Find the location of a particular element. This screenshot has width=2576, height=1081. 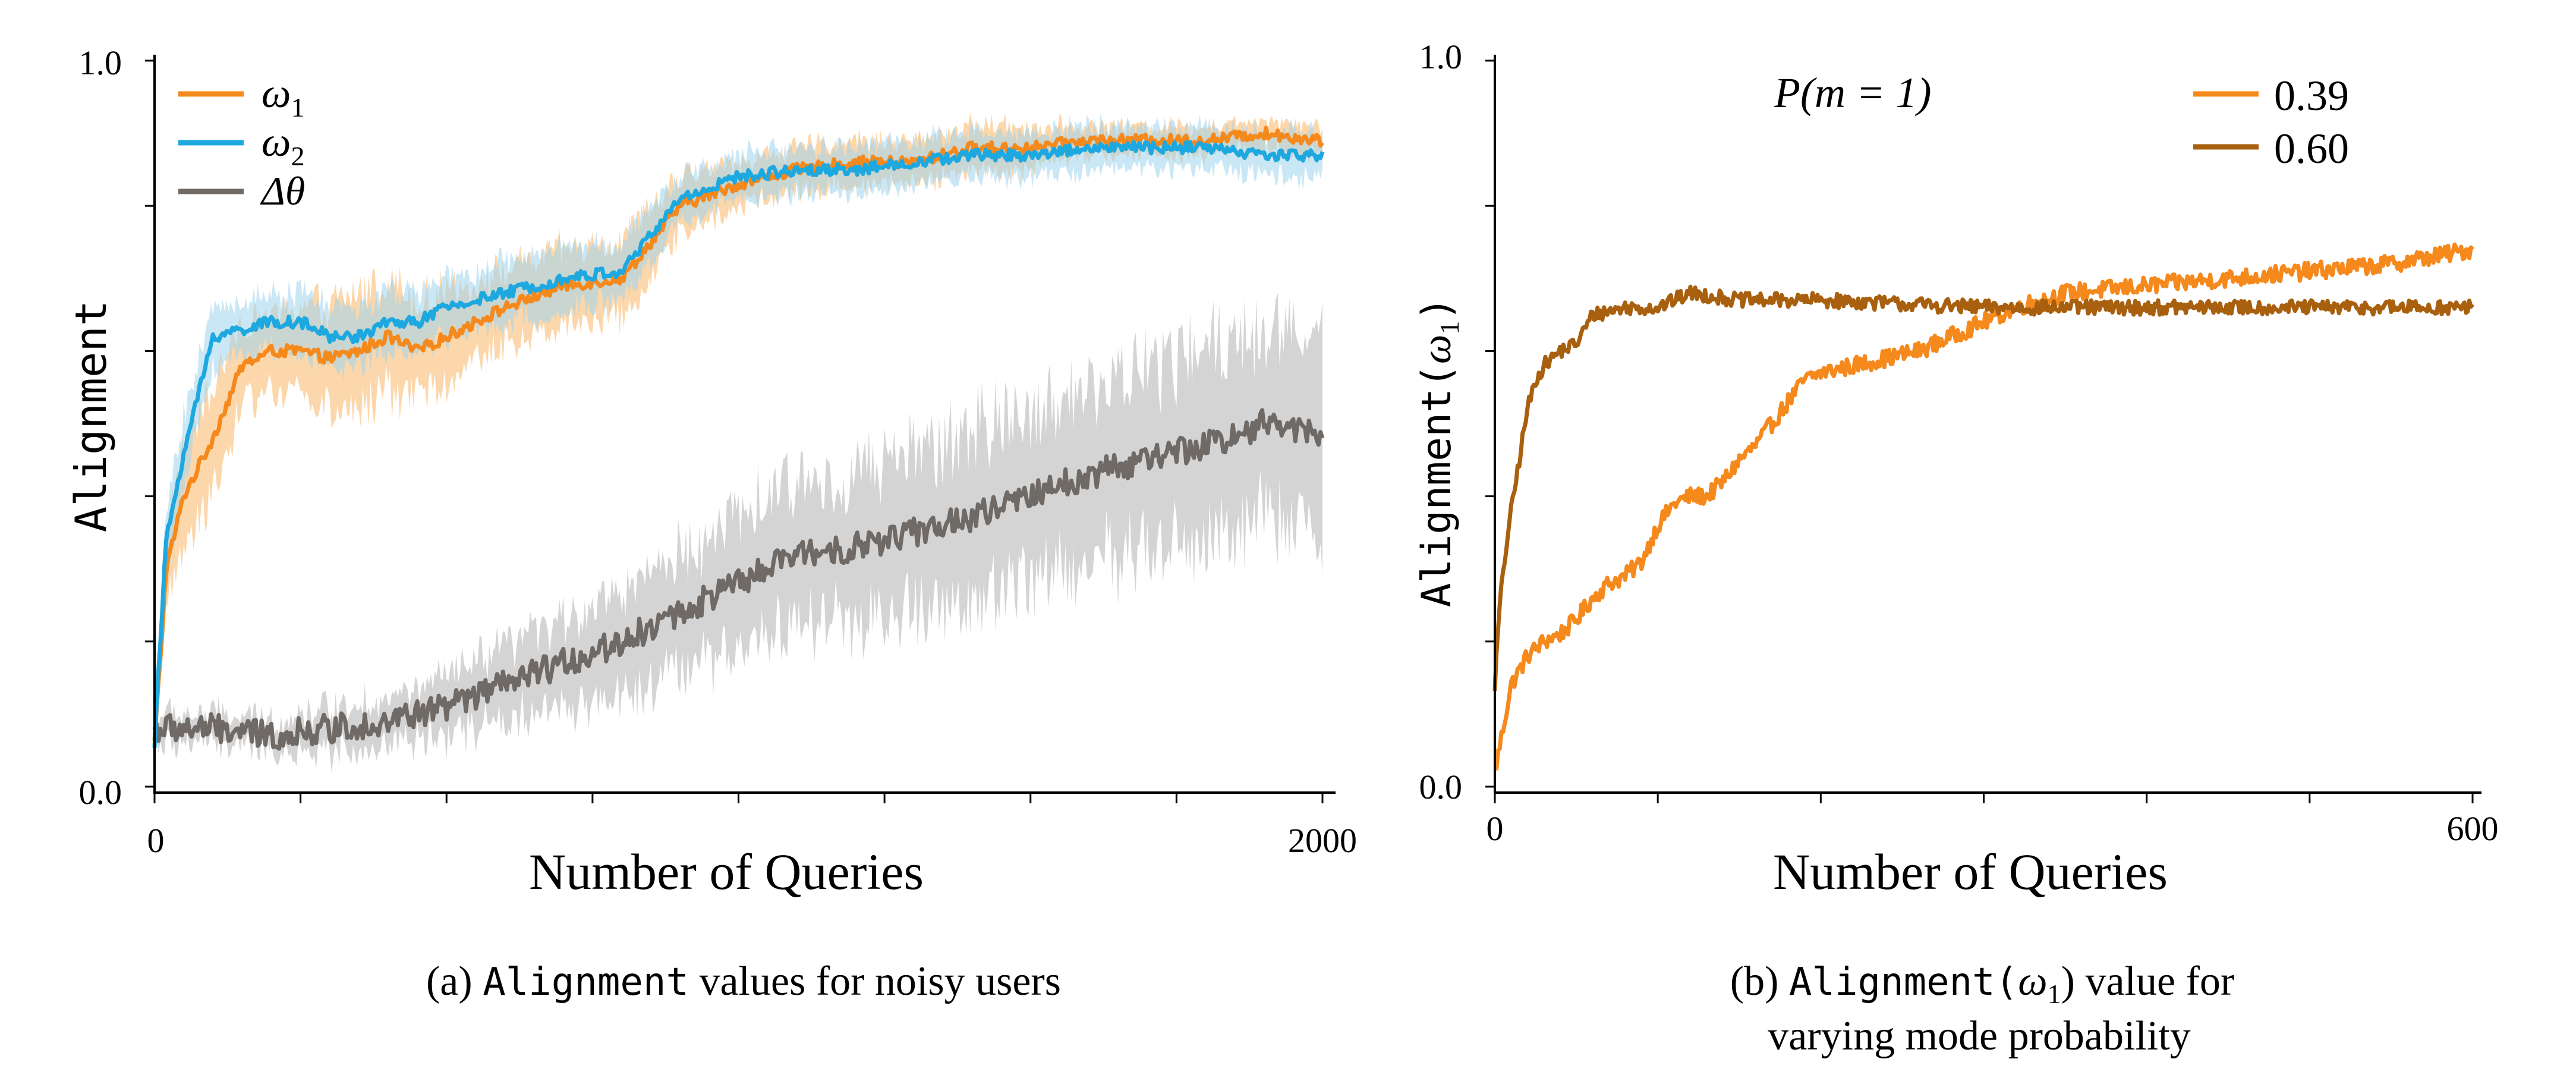

panel-a-ylabel: Alignment is located at coordinates (91, 416).